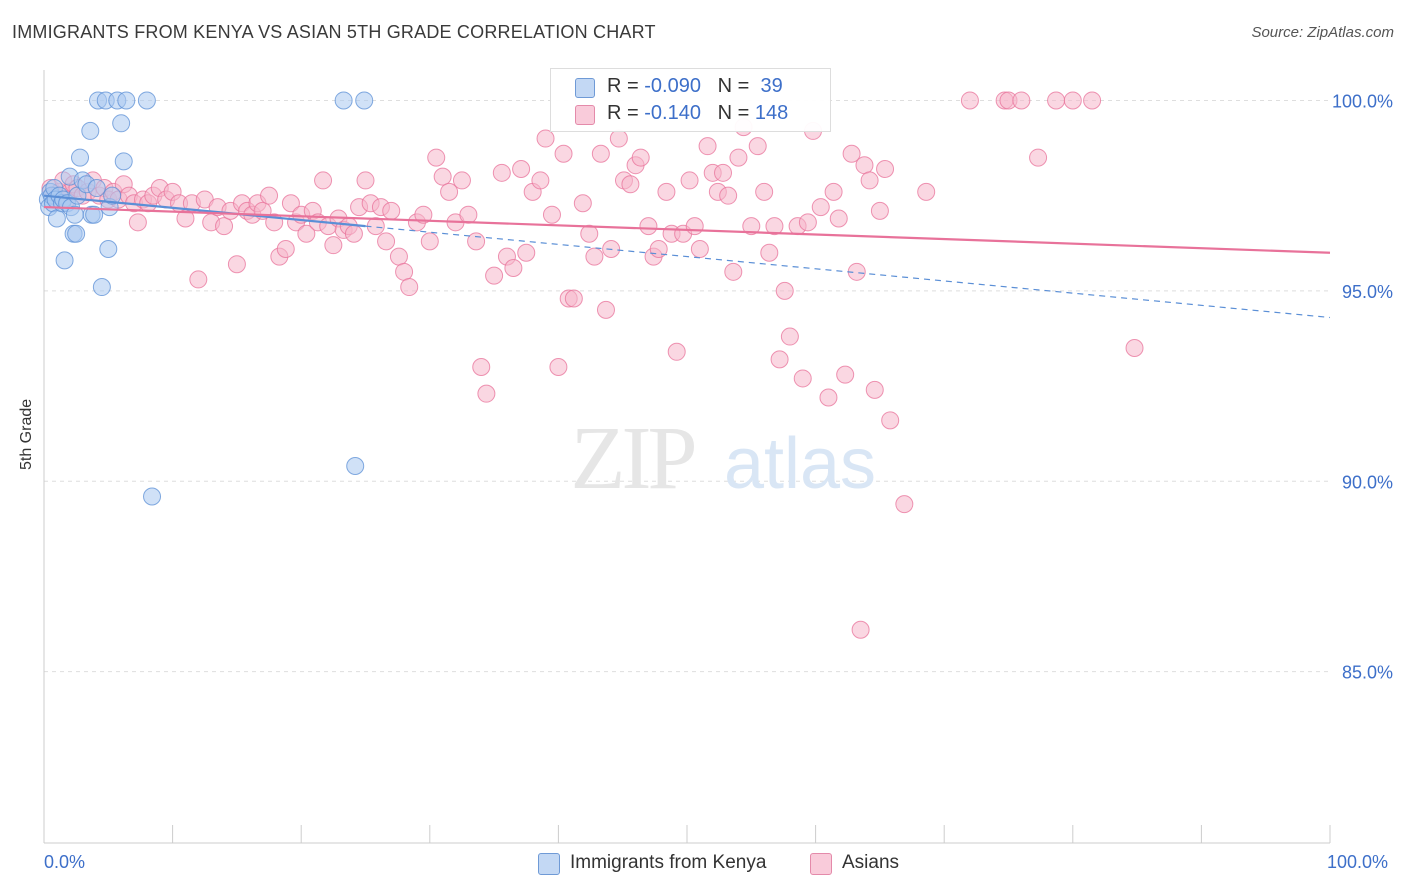  What do you see at coordinates (1367, 482) in the screenshot?
I see `y-tick-label: 90.0%` at bounding box center [1367, 482].